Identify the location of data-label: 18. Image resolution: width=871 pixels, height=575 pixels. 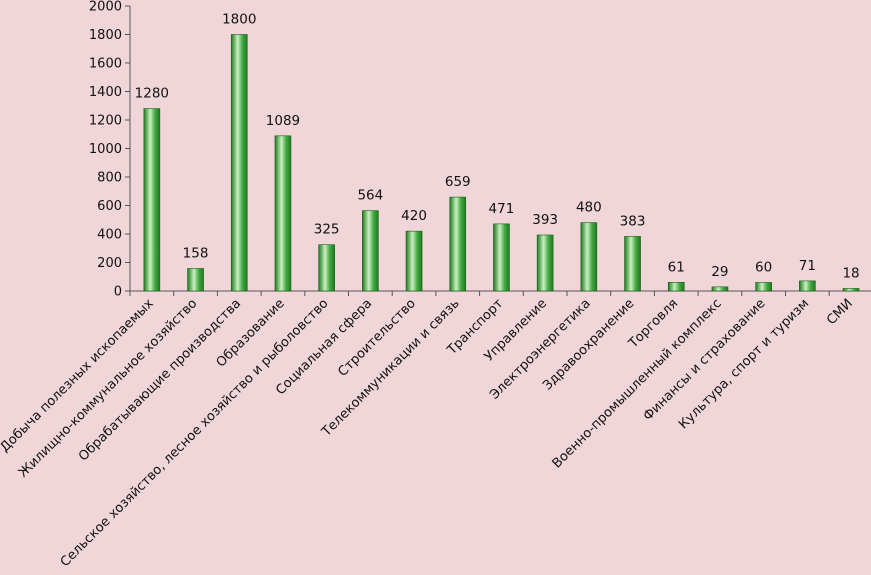
(850, 273).